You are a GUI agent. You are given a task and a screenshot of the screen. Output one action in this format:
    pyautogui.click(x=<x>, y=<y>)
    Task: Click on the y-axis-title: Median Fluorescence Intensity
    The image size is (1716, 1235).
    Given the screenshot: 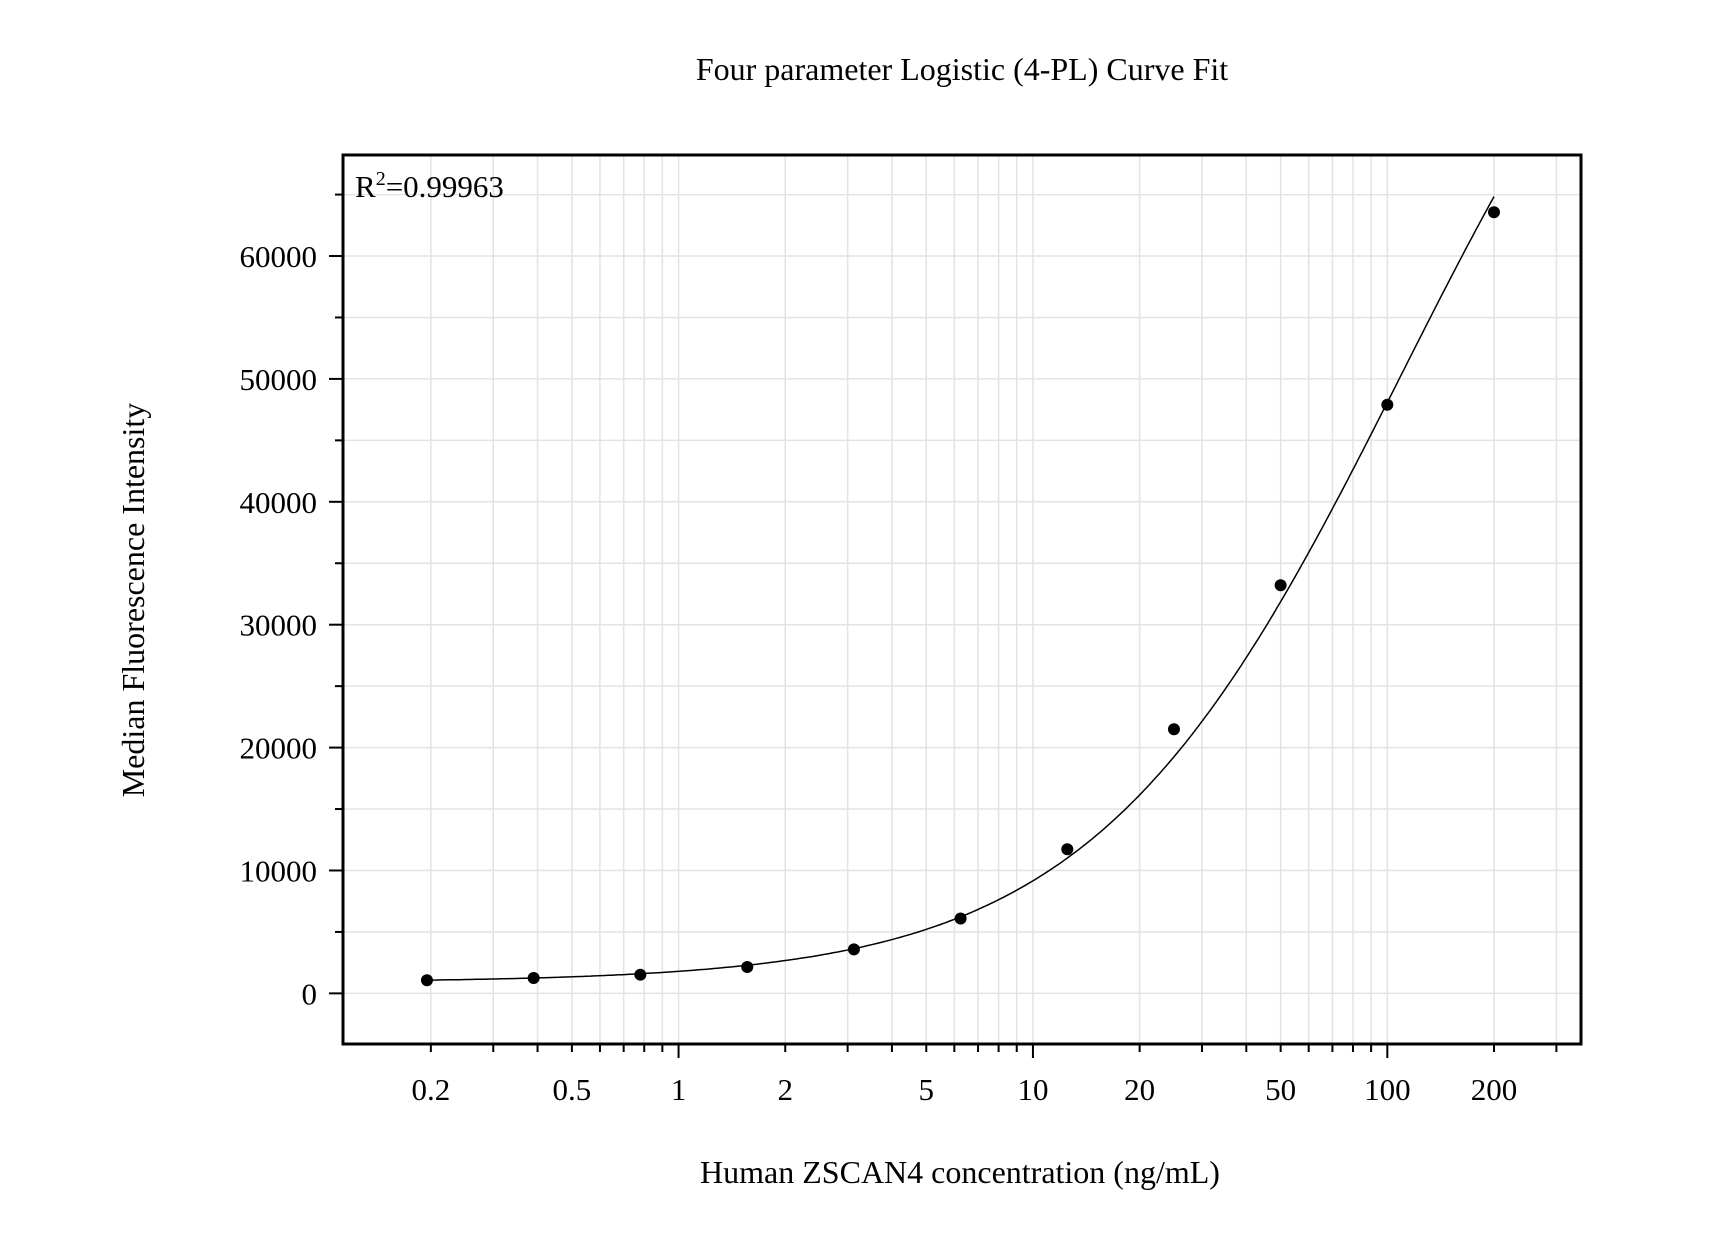 What is the action you would take?
    pyautogui.click(x=133, y=600)
    